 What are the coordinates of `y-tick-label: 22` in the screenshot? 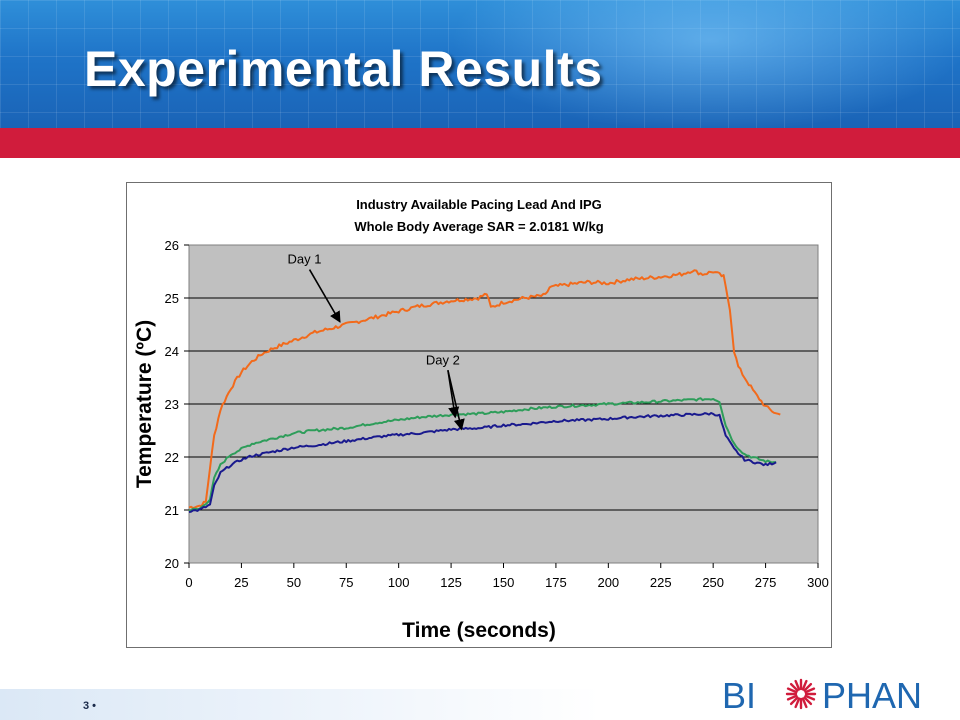 It's located at (172, 457).